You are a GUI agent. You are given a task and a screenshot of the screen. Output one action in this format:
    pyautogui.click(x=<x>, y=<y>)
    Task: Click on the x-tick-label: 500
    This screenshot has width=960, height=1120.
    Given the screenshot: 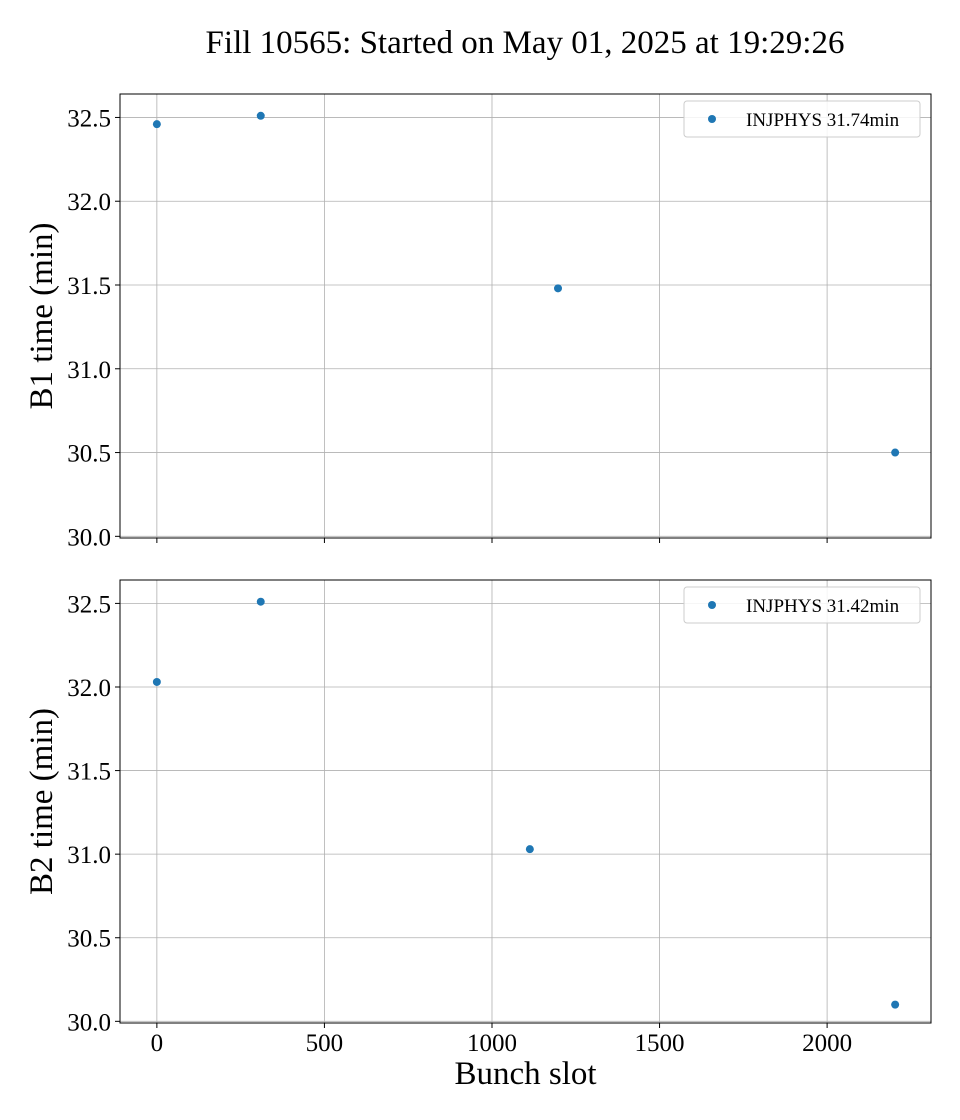 What is the action you would take?
    pyautogui.click(x=325, y=1043)
    